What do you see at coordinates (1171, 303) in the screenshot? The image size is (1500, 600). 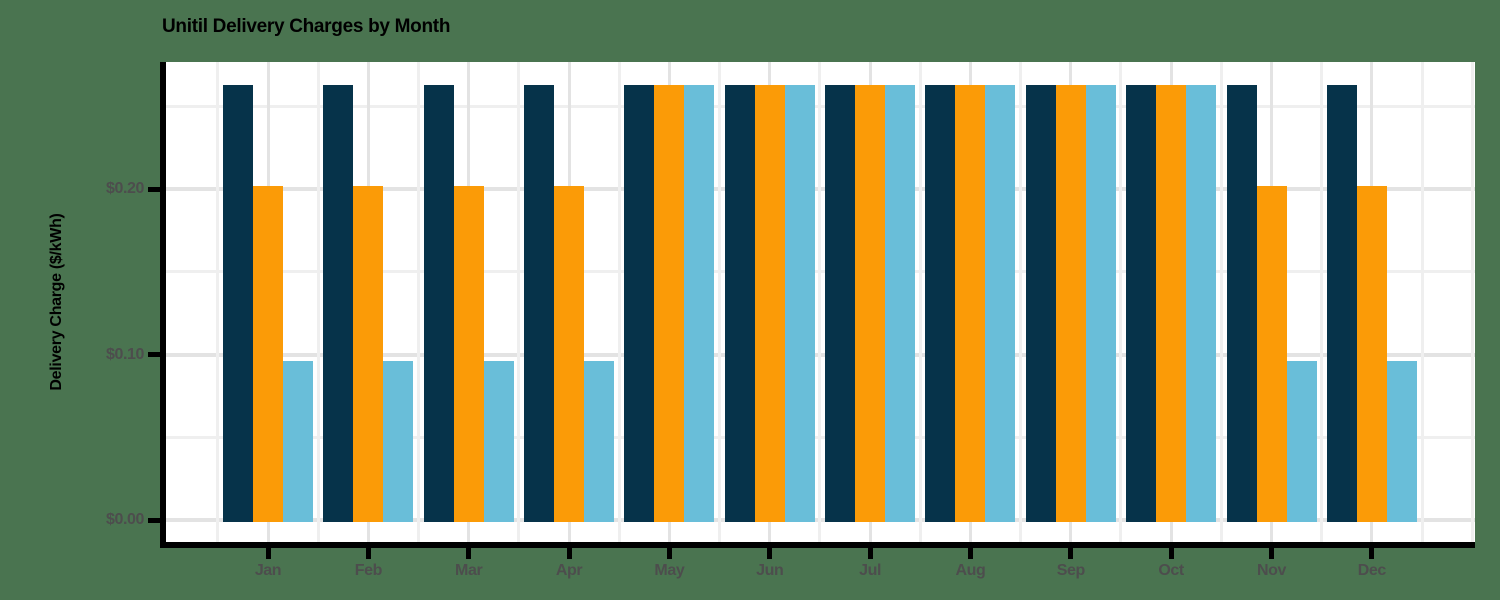 I see `bar-orange-bars-oct` at bounding box center [1171, 303].